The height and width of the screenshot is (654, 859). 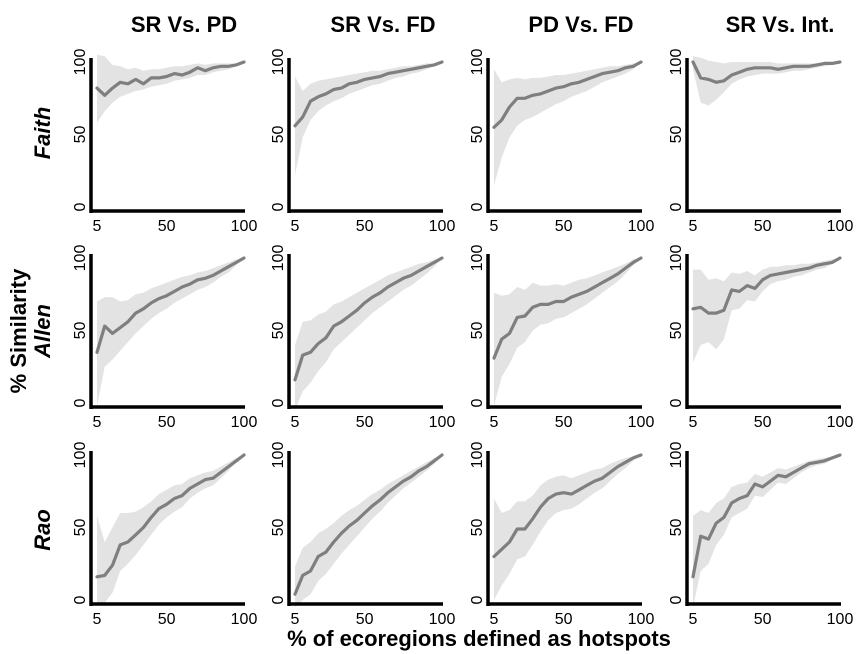 I want to click on x-axis-label: % of ecoregions defined as hotspots, so click(x=479, y=638).